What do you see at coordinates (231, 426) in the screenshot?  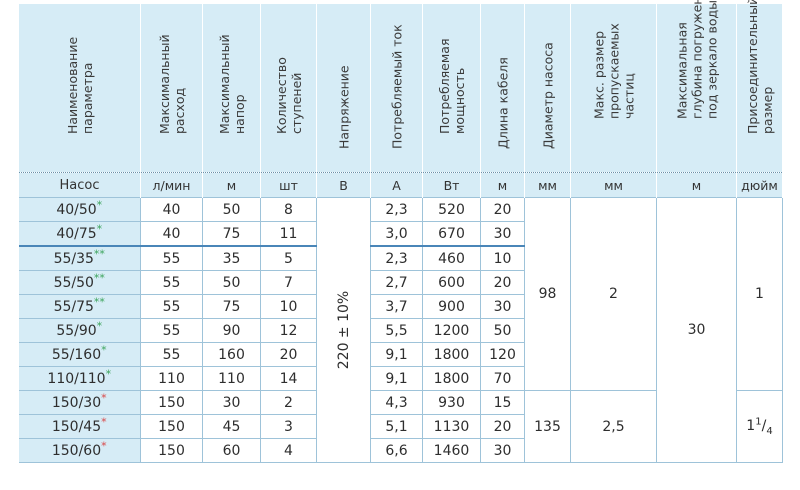 I see `head-cell: 45` at bounding box center [231, 426].